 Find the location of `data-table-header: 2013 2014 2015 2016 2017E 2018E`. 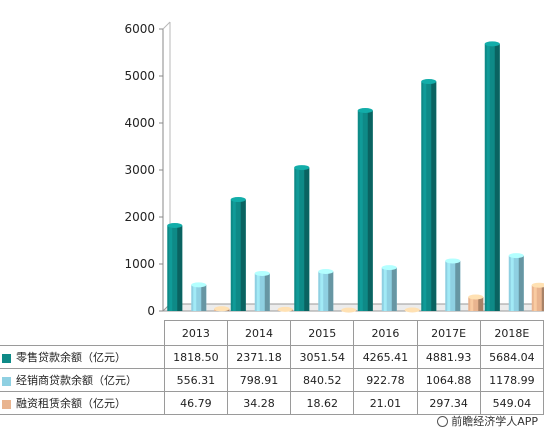

data-table-header: 2013 2014 2015 2016 2017E 2018E is located at coordinates (272, 333).